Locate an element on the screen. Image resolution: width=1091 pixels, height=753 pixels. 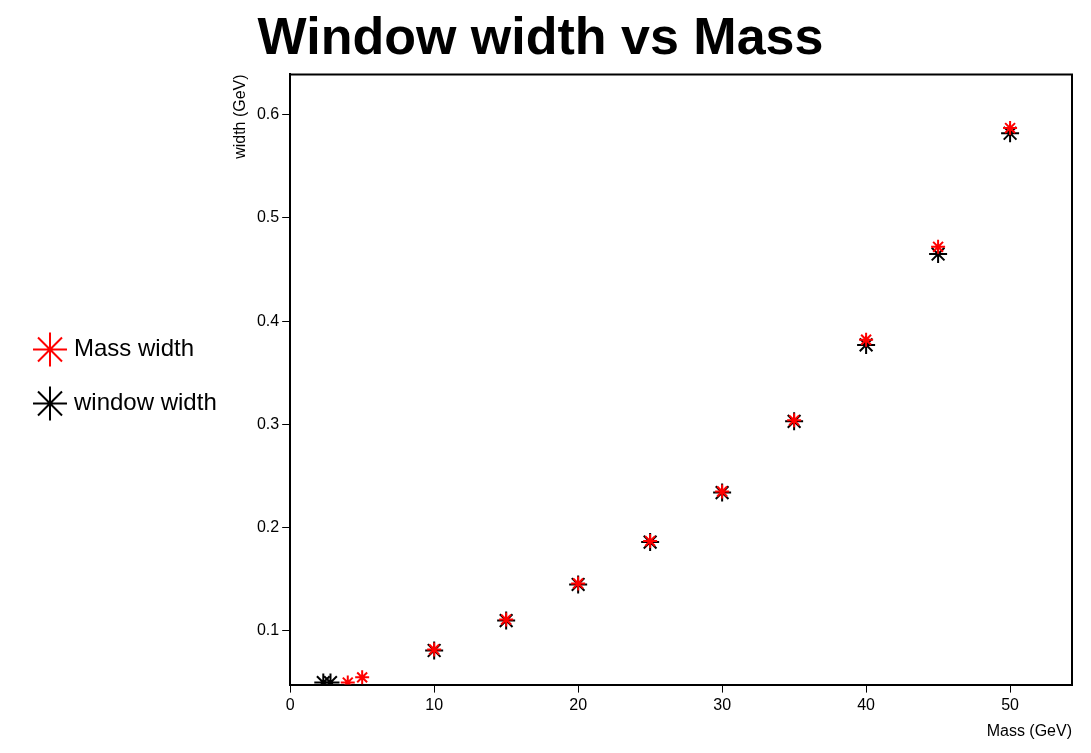
chart-title: Window width vs Mass is located at coordinates (540, 35).